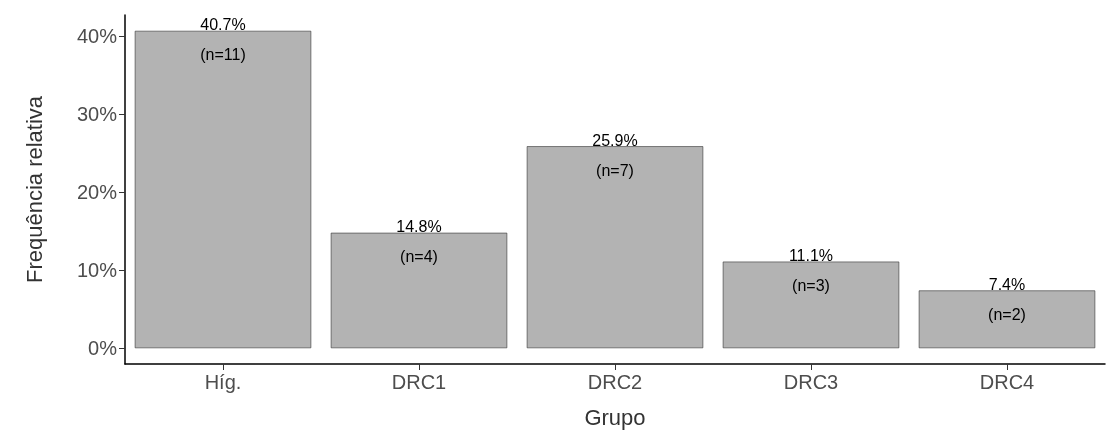  Describe the element at coordinates (97, 36) in the screenshot. I see `y-tick-label: 40%` at that location.